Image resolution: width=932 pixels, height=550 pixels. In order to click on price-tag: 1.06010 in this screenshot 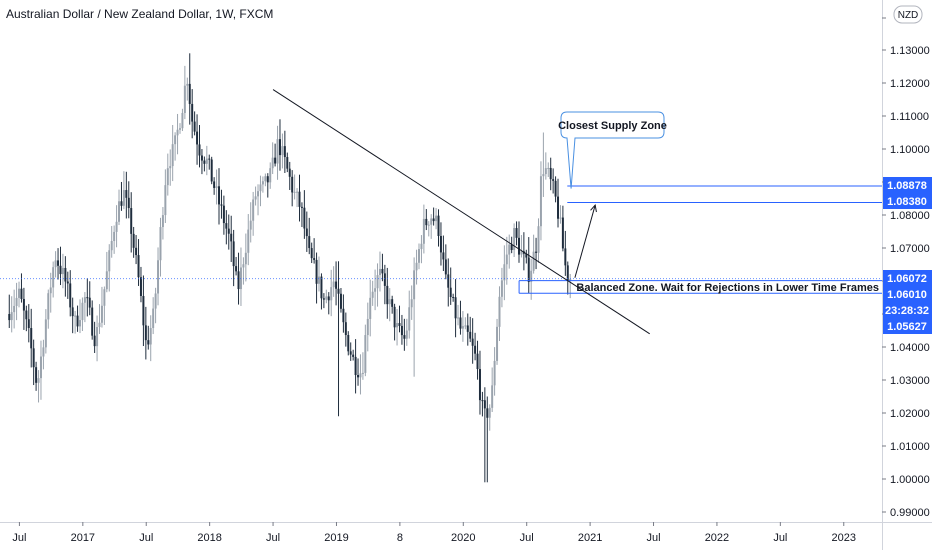, I will do `click(907, 294)`.